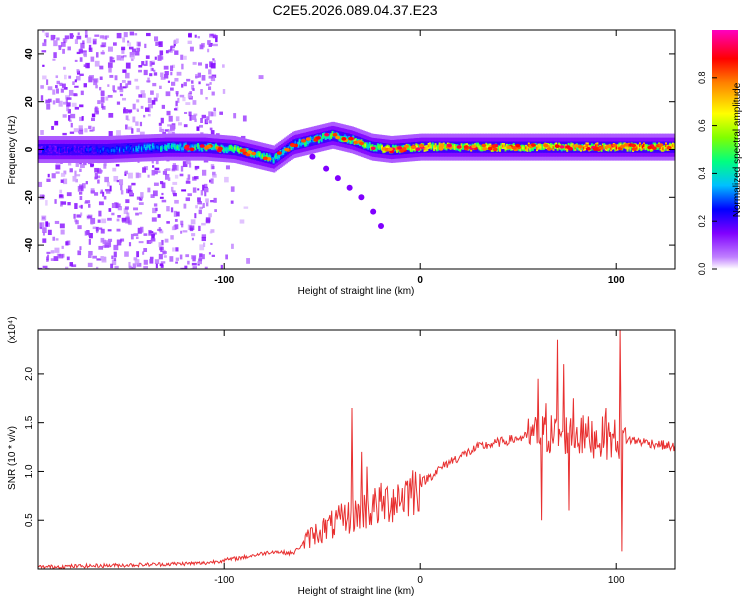  I want to click on ridge-peak, so click(514, 148).